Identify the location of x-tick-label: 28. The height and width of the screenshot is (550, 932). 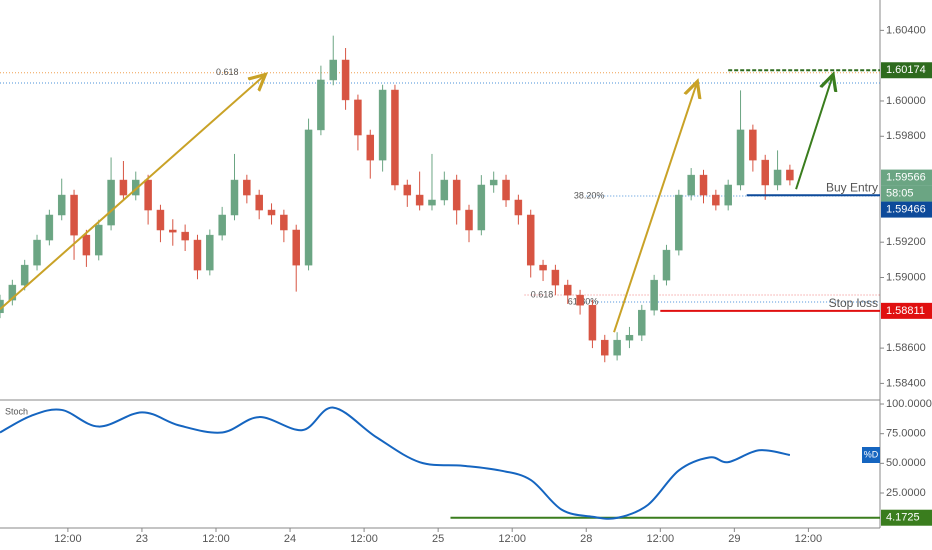
(586, 539).